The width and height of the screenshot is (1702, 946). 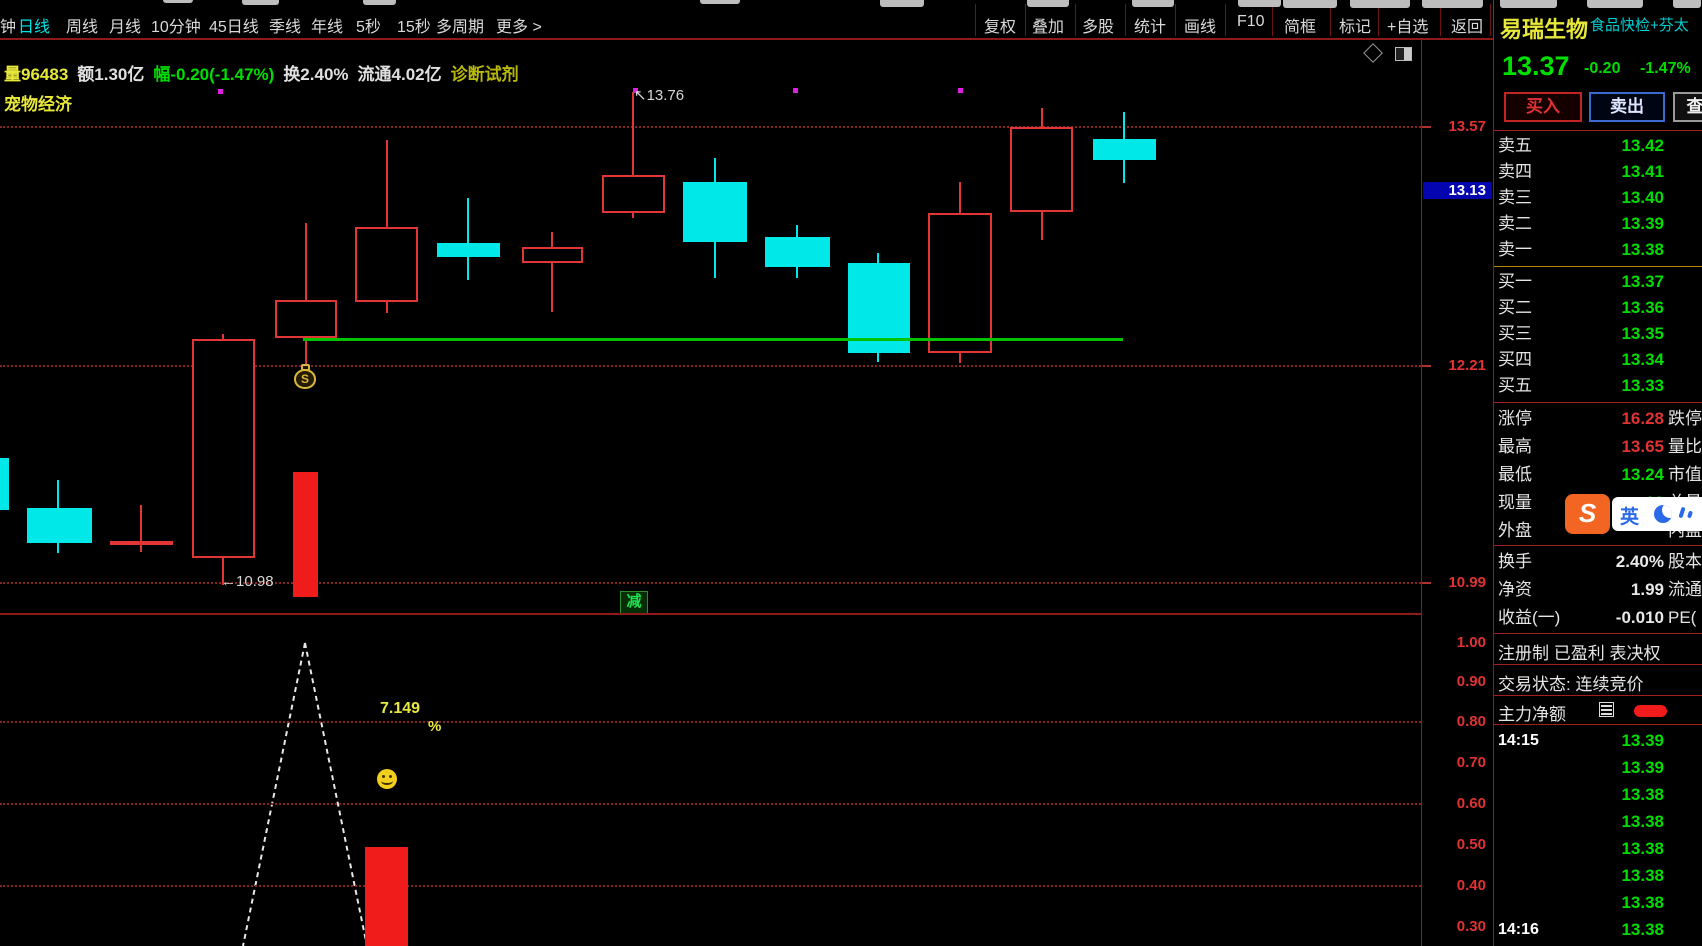 I want to click on moon-mode-icon, so click(x=1663, y=514).